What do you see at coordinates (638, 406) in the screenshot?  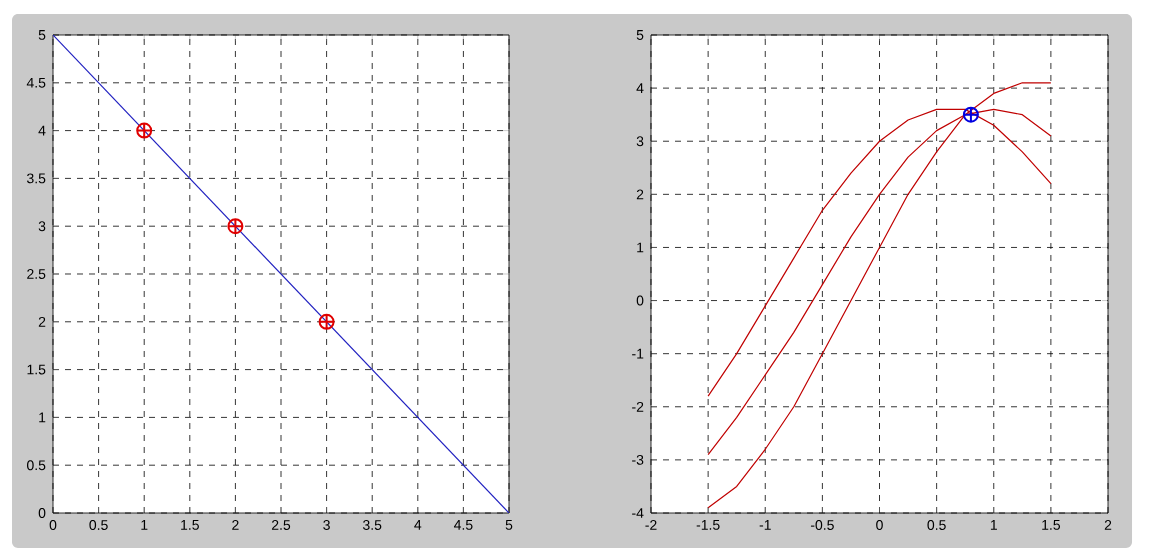 I see `y-tick-label: -2` at bounding box center [638, 406].